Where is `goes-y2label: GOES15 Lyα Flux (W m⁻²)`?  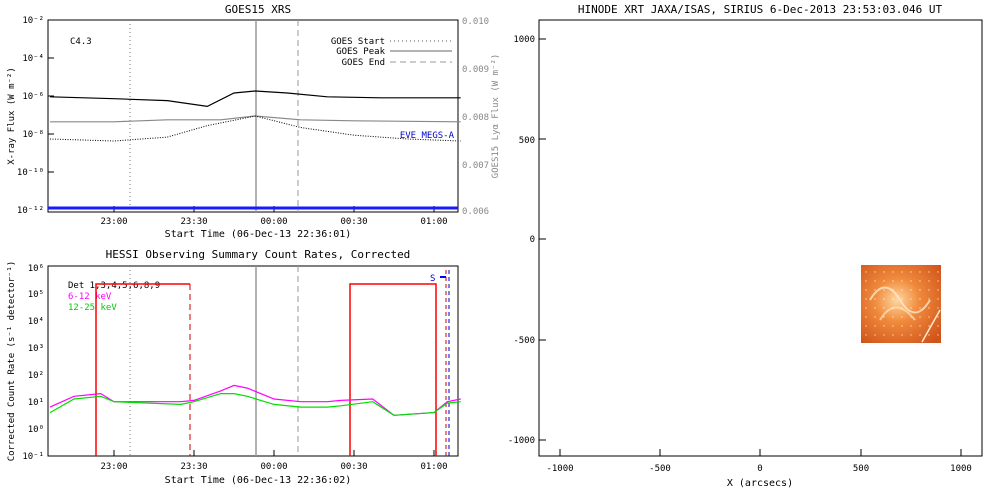
goes-y2label: GOES15 Lyα Flux (W m⁻²) is located at coordinates (496, 116).